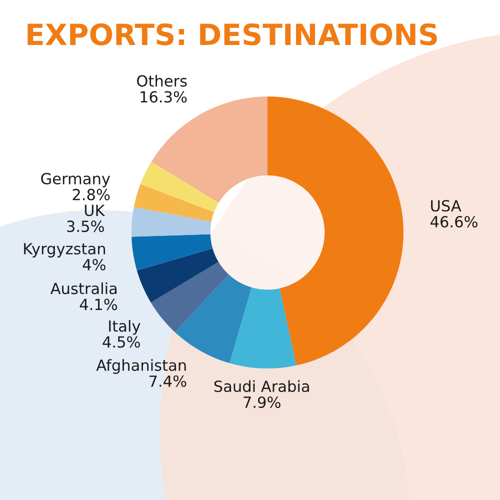 This screenshot has height=500, width=500. I want to click on data-label: 3.5%, so click(85, 226).